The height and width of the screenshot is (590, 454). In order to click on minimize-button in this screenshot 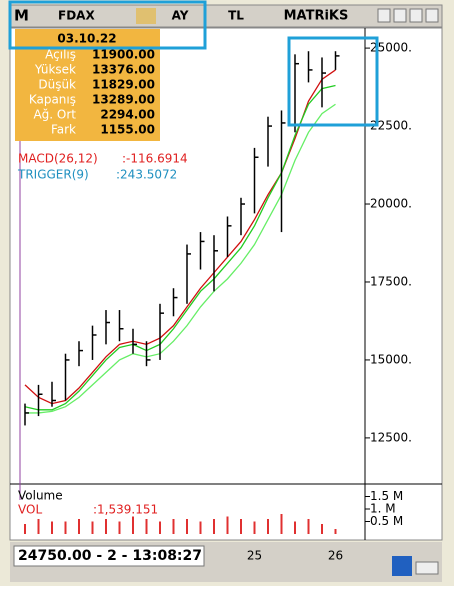, I will do `click(400, 15)`.